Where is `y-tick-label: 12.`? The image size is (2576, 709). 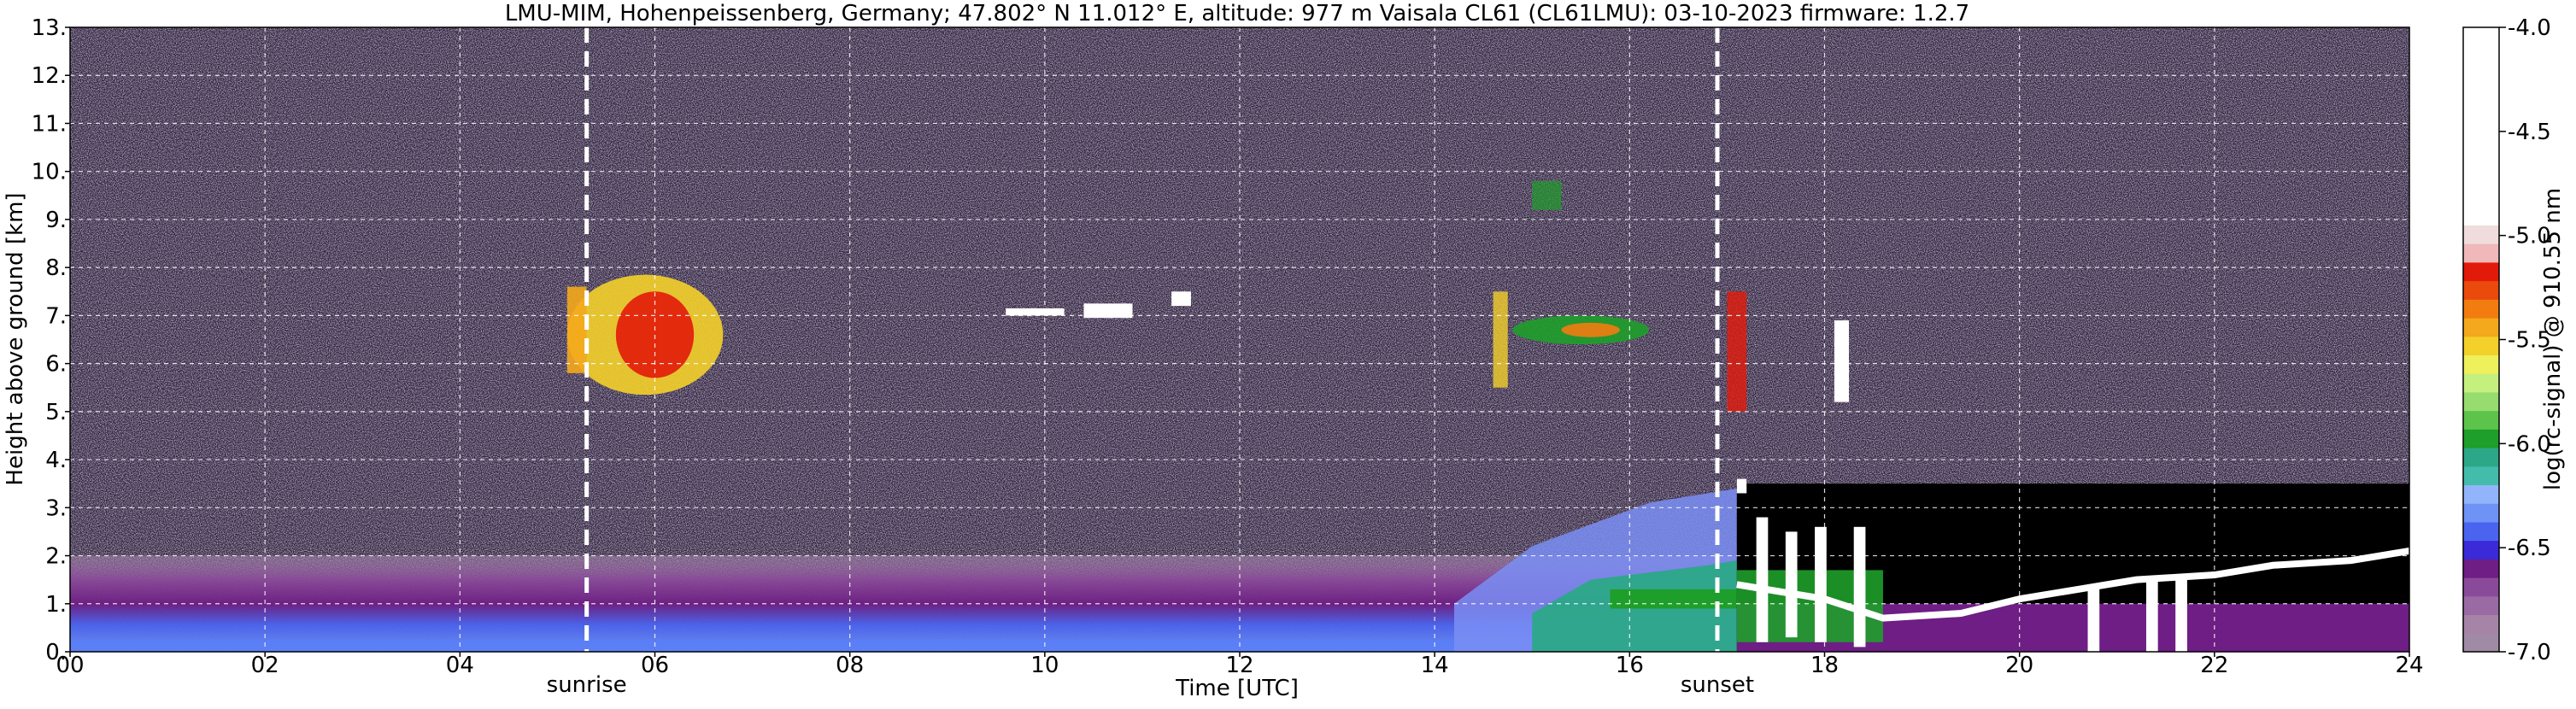
y-tick-label: 12. is located at coordinates (49, 76).